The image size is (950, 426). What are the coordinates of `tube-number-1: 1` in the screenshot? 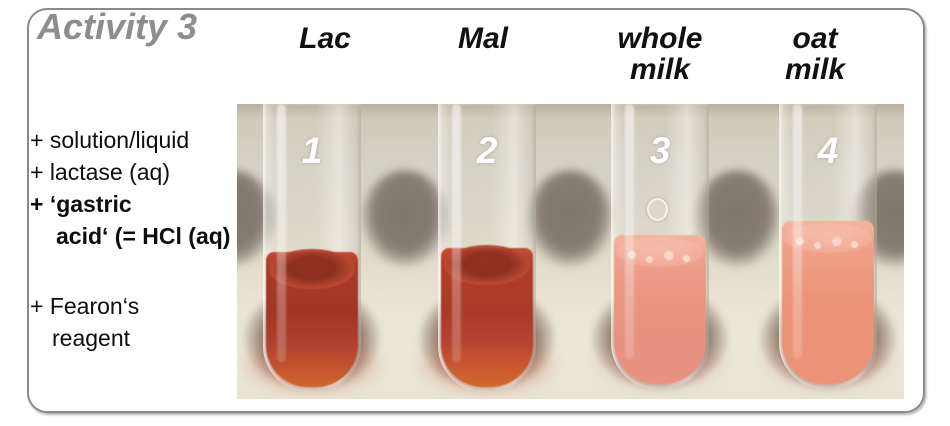 It's located at (312, 150).